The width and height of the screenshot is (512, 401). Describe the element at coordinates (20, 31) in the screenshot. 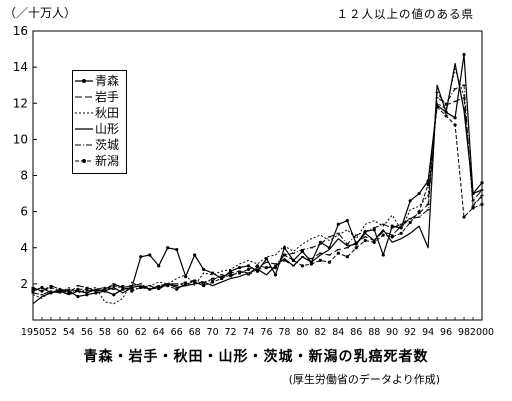

I see `y-tick-label: 16` at that location.